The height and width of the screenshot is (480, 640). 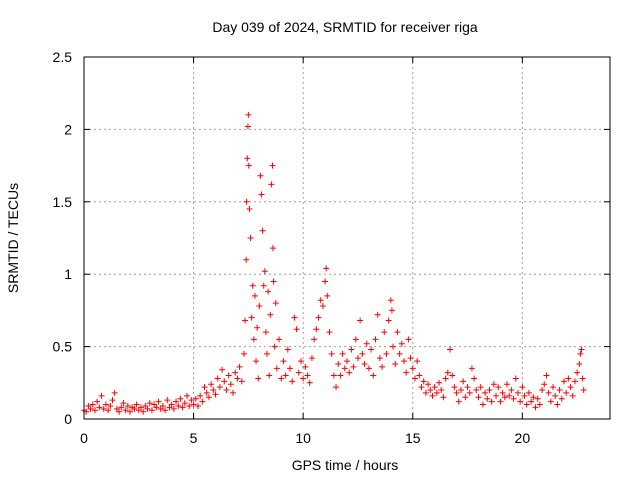 I want to click on x-tick-label: 20, so click(x=523, y=438).